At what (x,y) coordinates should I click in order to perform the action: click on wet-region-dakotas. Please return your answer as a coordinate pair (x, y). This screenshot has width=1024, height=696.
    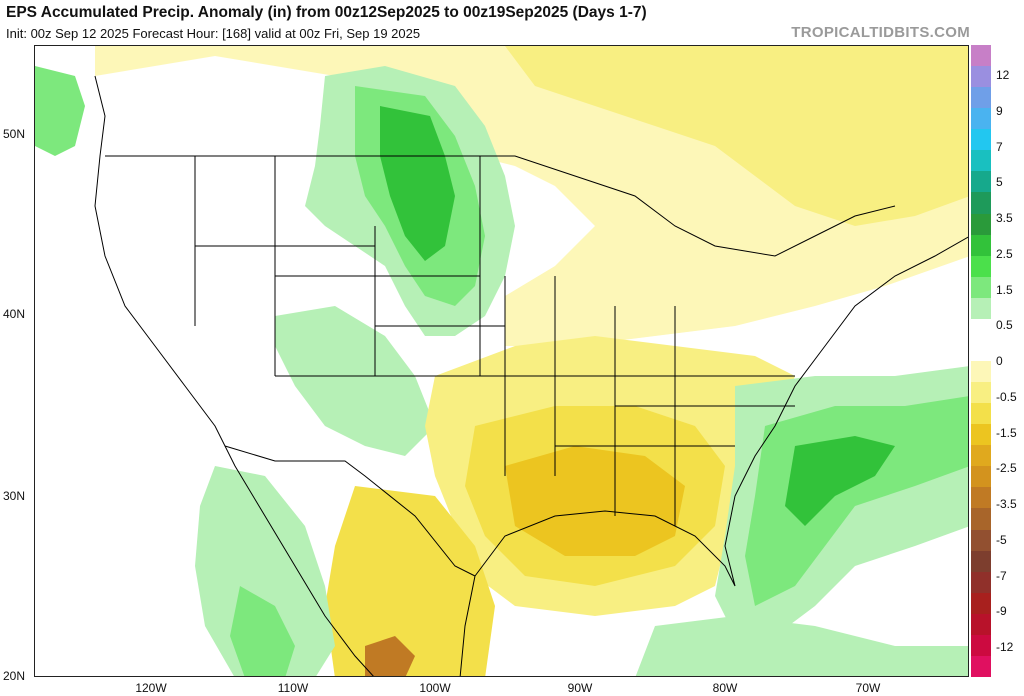
    Looking at the image, I should click on (417, 183).